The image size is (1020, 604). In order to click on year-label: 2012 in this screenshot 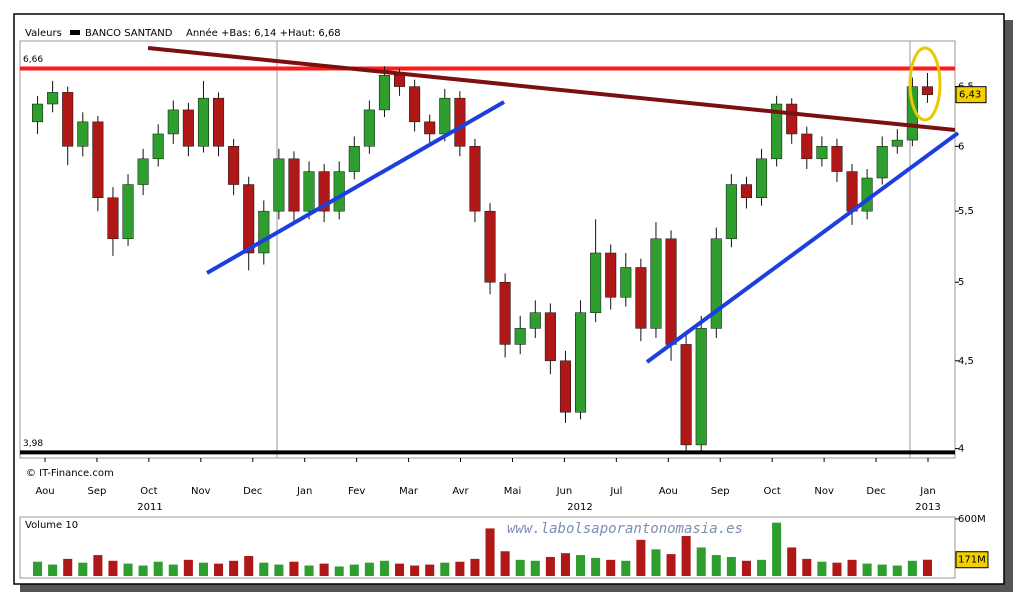, I will do `click(579, 507)`.